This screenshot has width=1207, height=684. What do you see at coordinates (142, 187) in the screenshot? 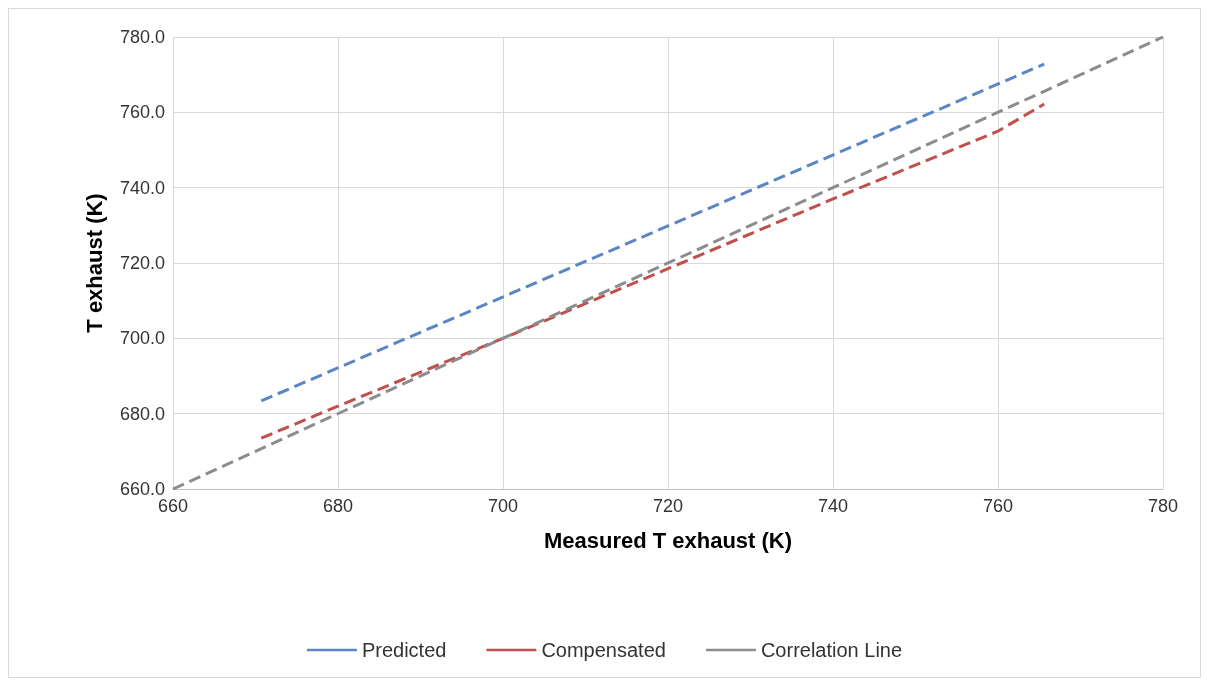
I see `y-tick-label: 740.0` at bounding box center [142, 187].